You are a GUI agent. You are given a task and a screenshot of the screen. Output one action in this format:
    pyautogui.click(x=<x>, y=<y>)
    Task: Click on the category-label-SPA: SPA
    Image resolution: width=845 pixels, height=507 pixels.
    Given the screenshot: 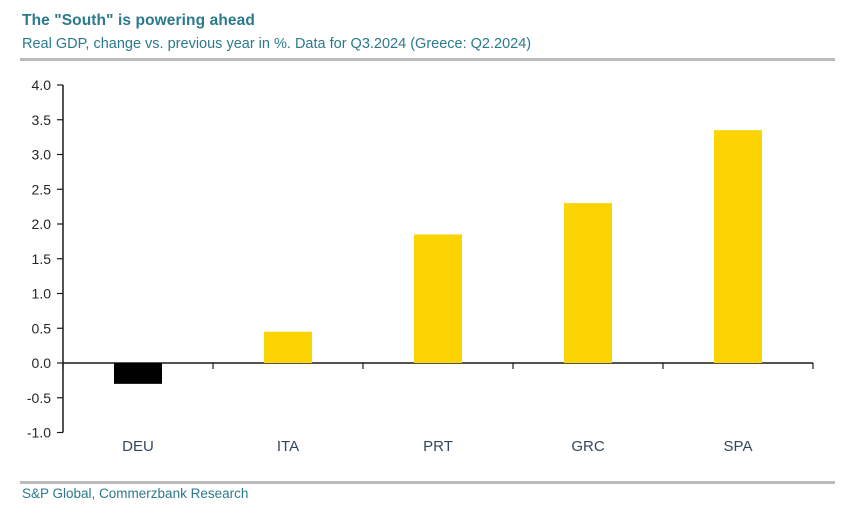 What is the action you would take?
    pyautogui.click(x=738, y=446)
    